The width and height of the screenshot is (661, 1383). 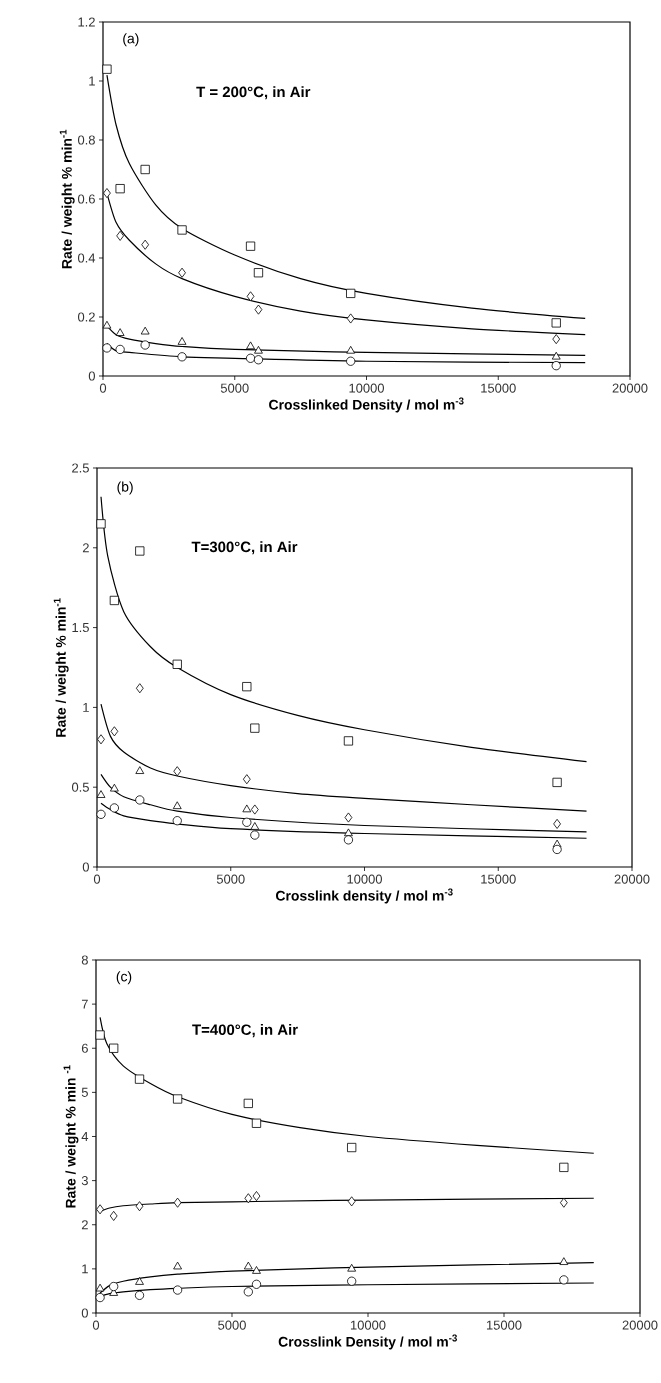 What do you see at coordinates (131, 40) in the screenshot?
I see `annotation: (a)` at bounding box center [131, 40].